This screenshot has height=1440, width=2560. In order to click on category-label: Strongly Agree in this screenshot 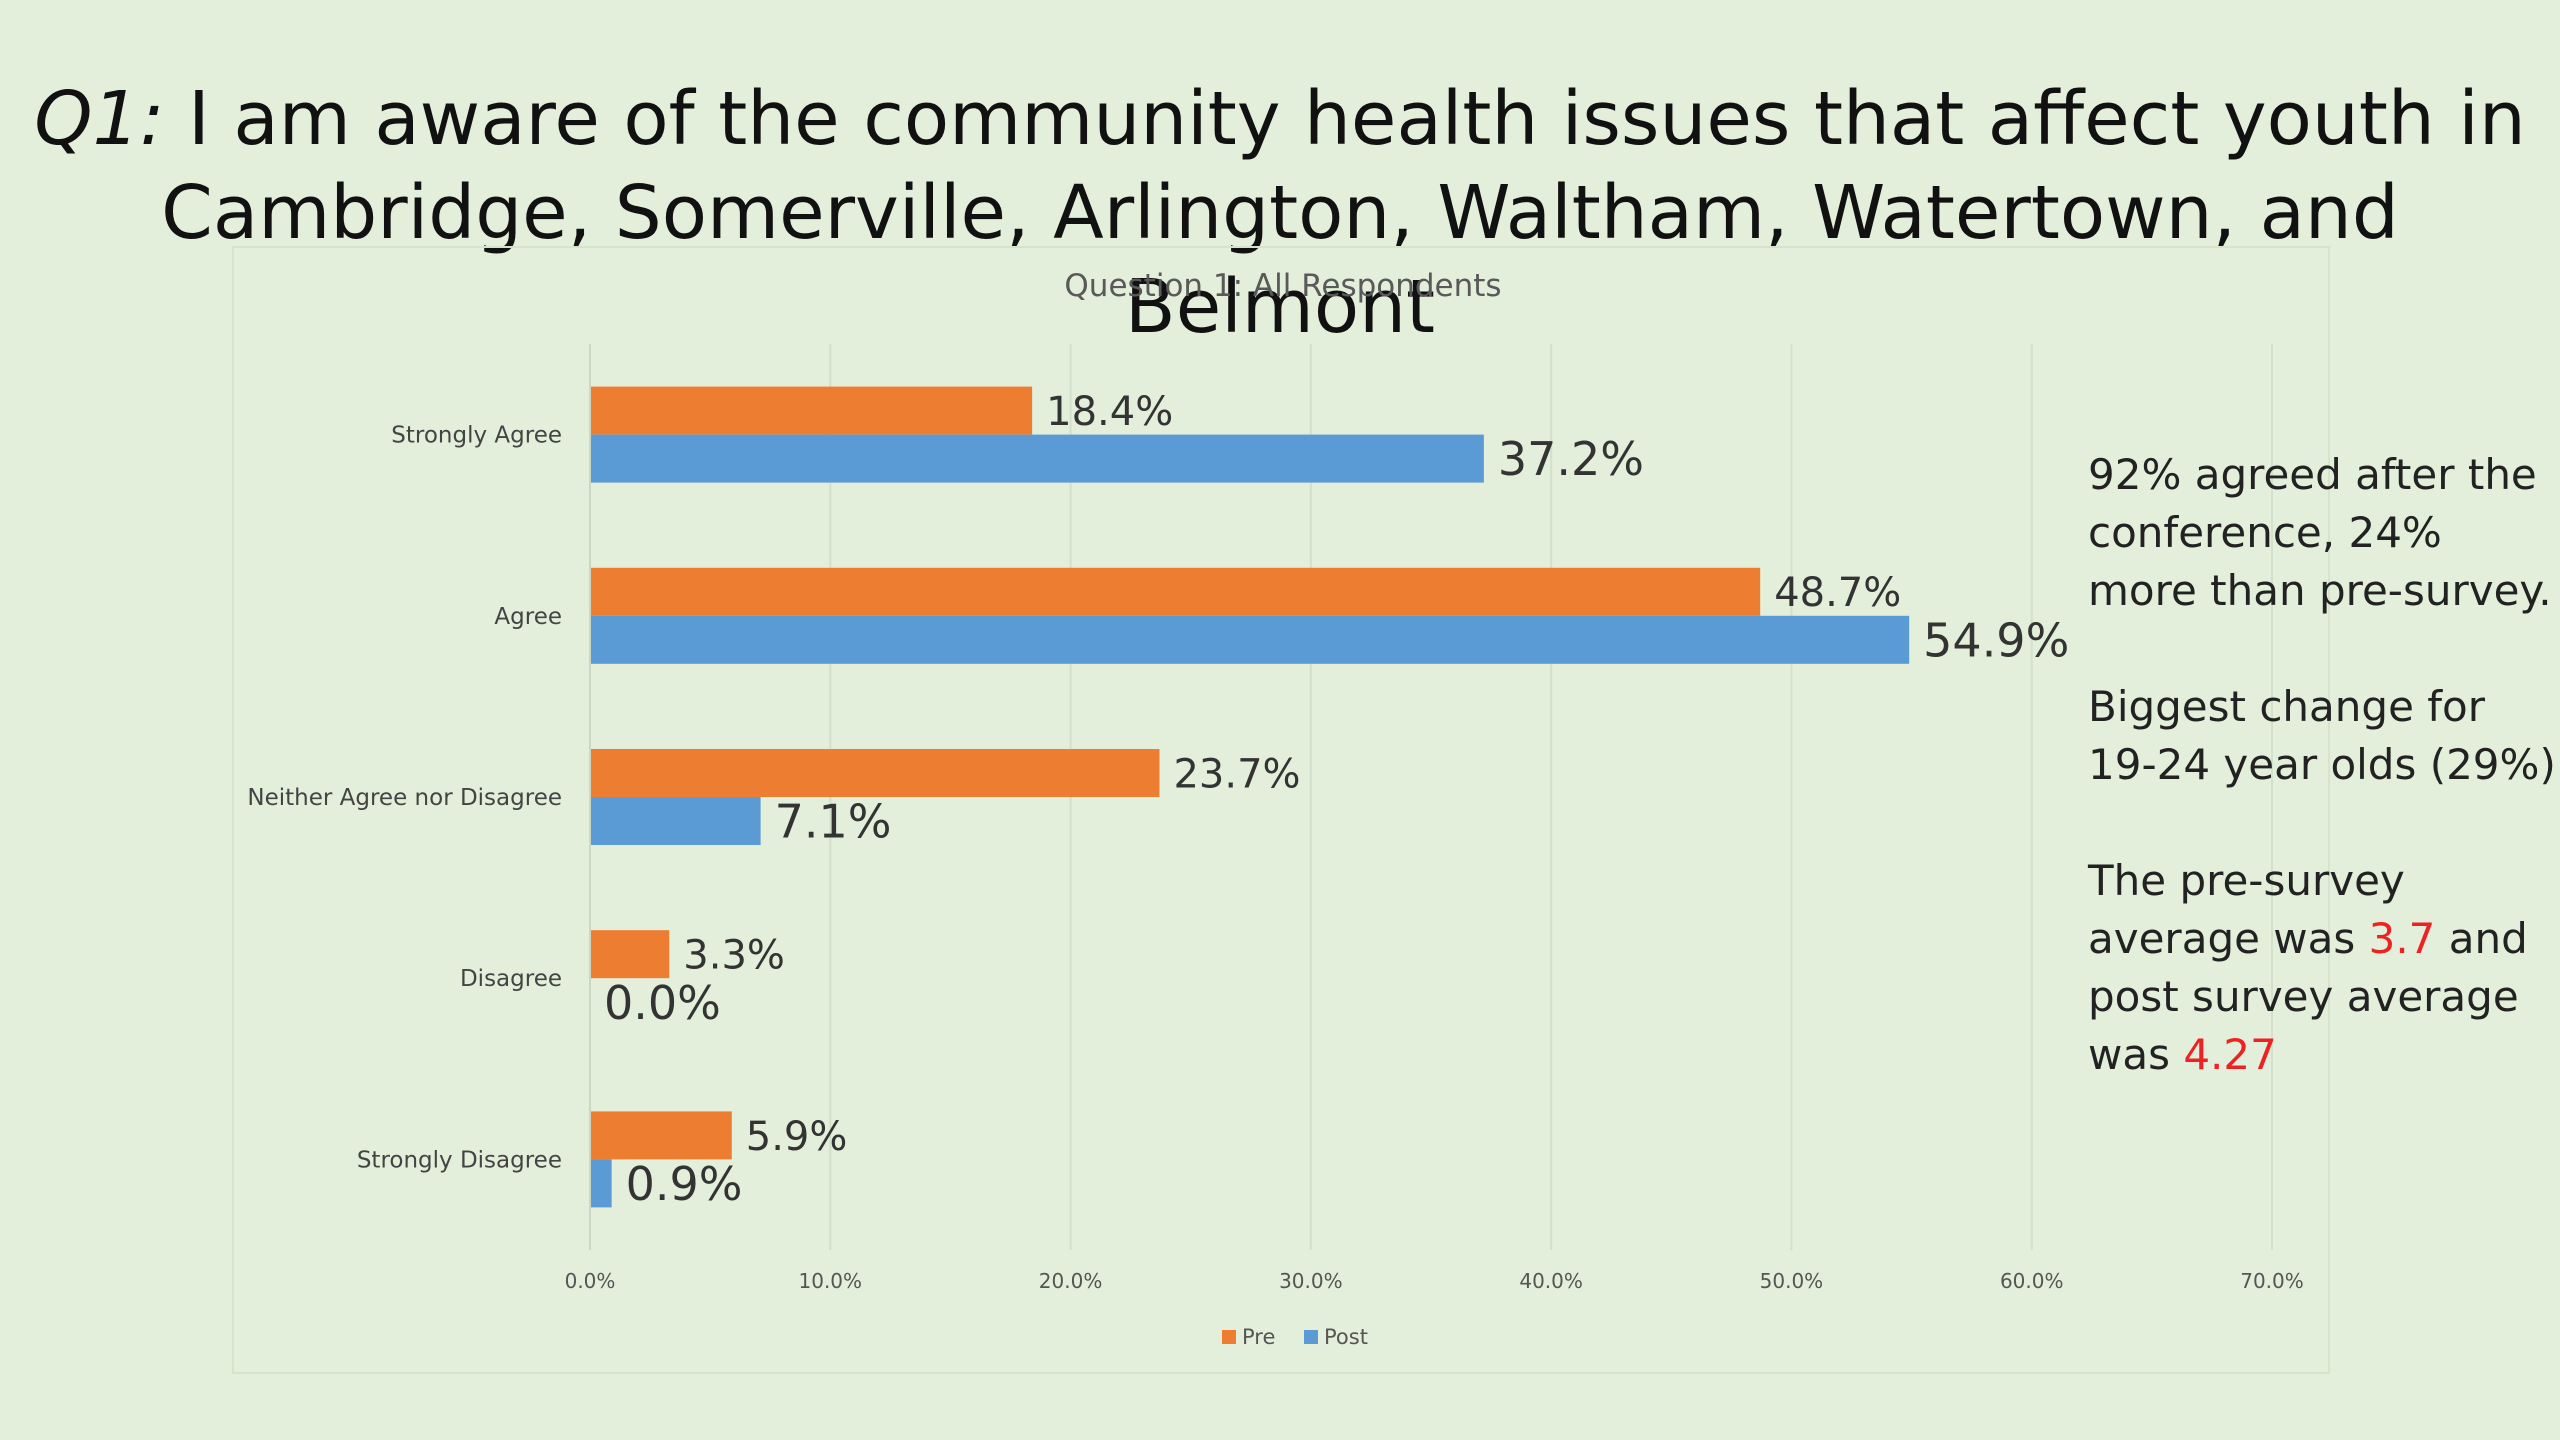, I will do `click(476, 436)`.